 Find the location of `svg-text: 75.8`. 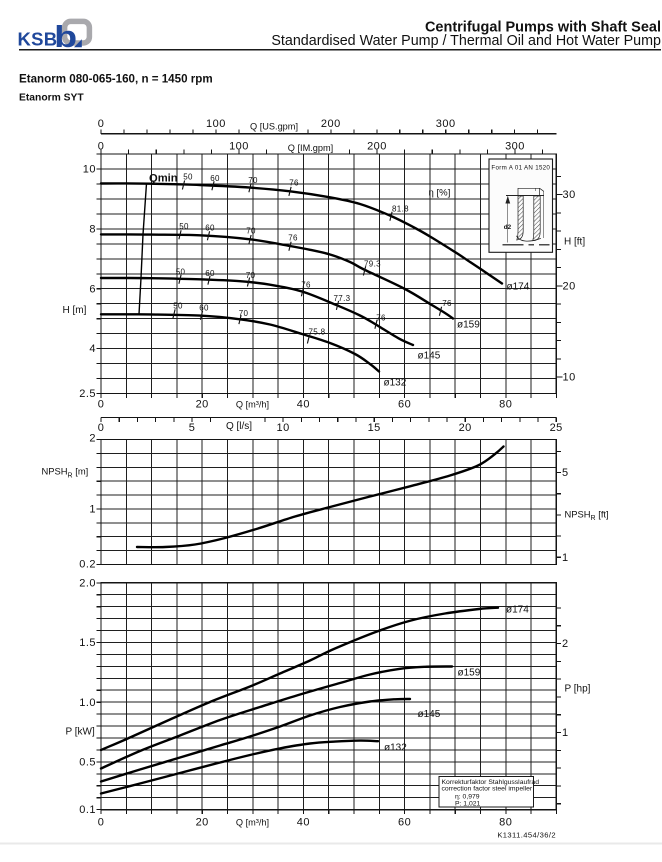

svg-text: 75.8 is located at coordinates (317, 331).